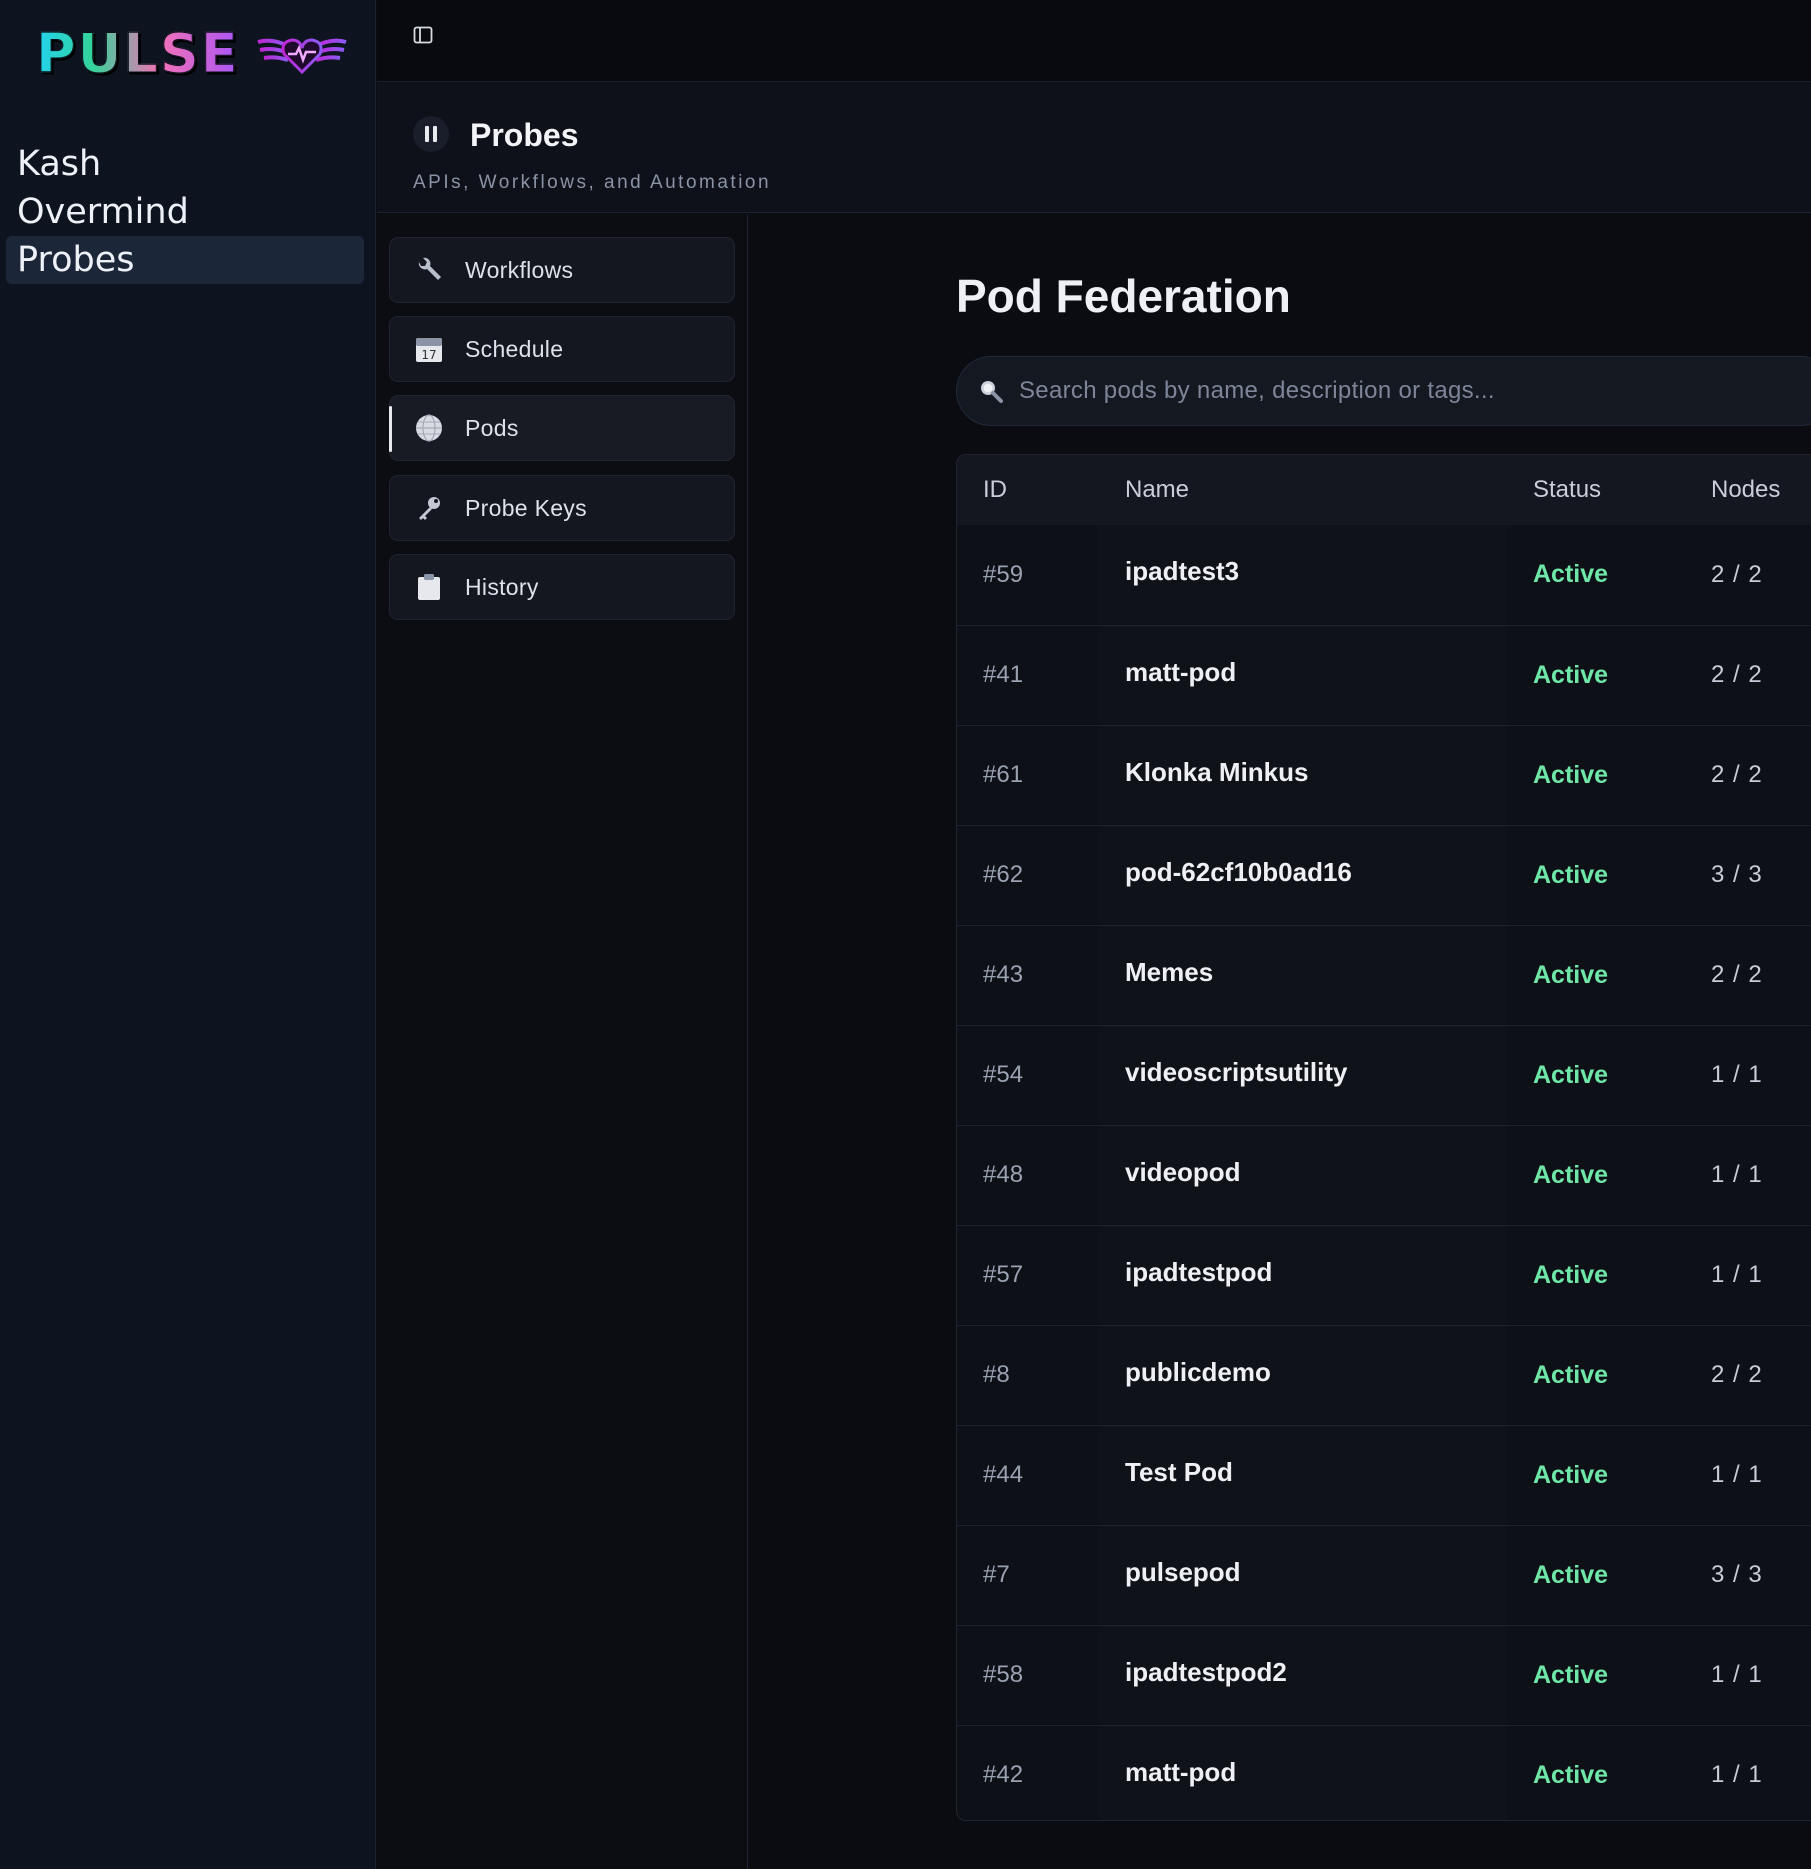  I want to click on subnav-item-pods: Pods, so click(562, 428).